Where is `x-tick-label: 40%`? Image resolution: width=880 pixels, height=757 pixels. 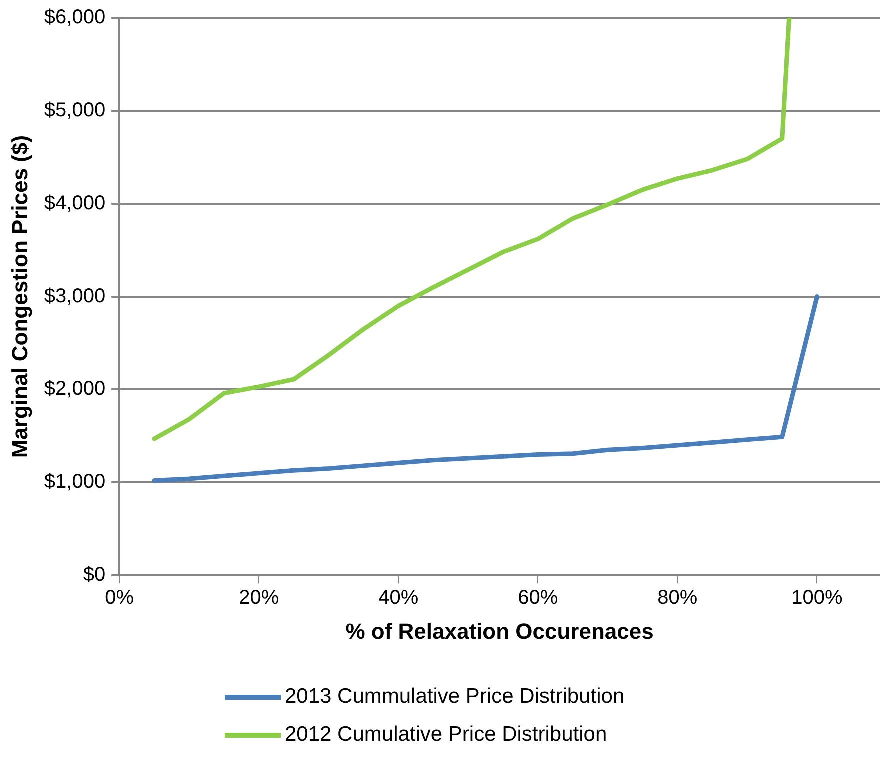
x-tick-label: 40% is located at coordinates (398, 598).